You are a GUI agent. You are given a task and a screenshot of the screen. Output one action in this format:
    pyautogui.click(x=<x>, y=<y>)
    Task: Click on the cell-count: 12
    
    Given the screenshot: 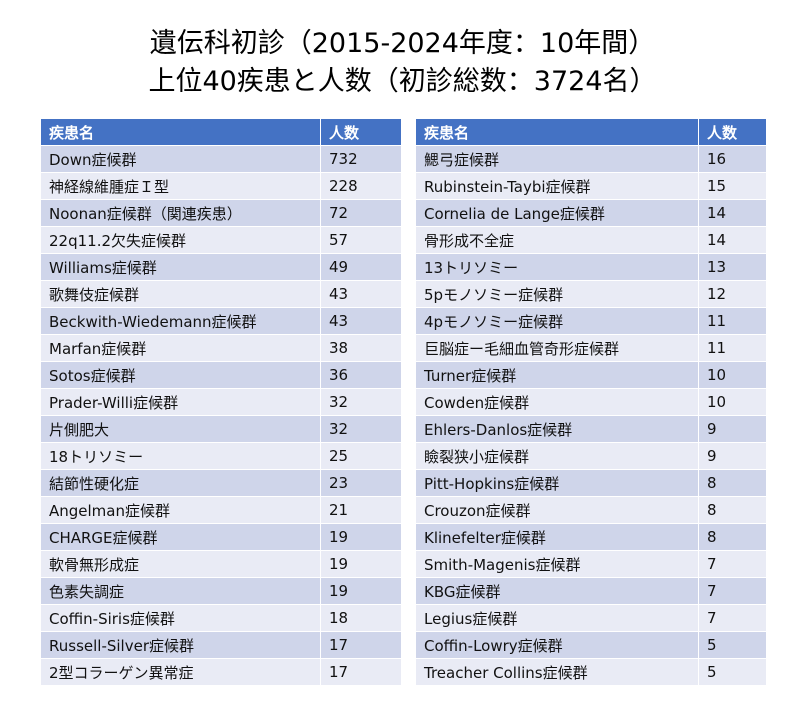 What is the action you would take?
    pyautogui.click(x=732, y=294)
    